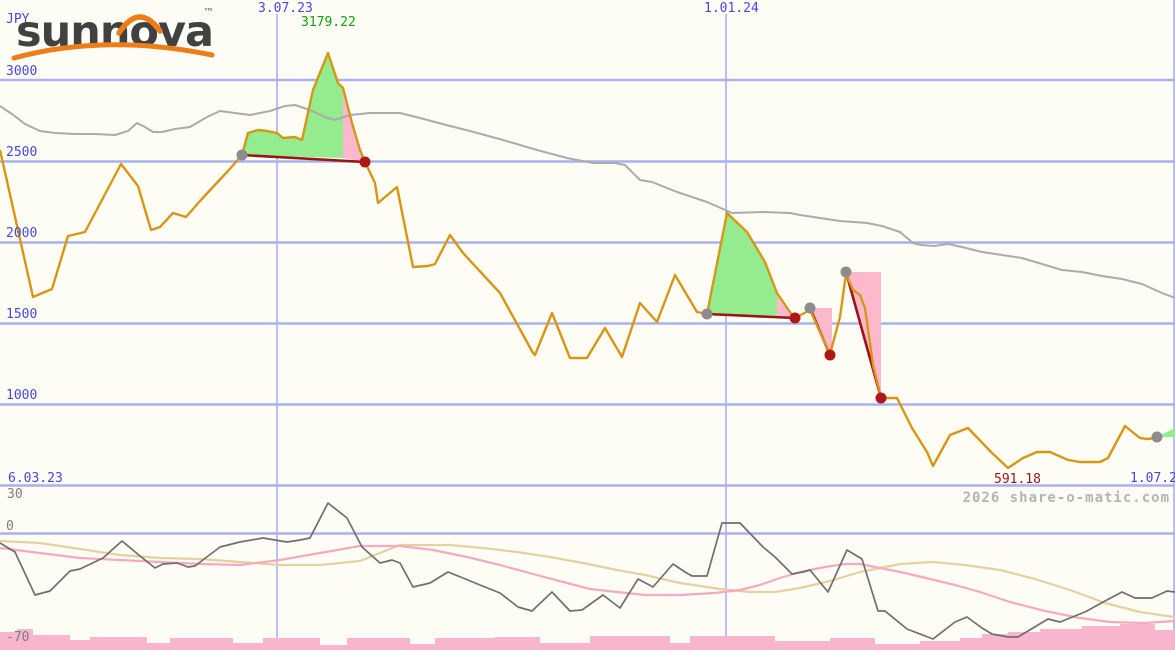 The image size is (1175, 650). I want to click on date-label-bottom-left: 6.03.23, so click(35, 478).